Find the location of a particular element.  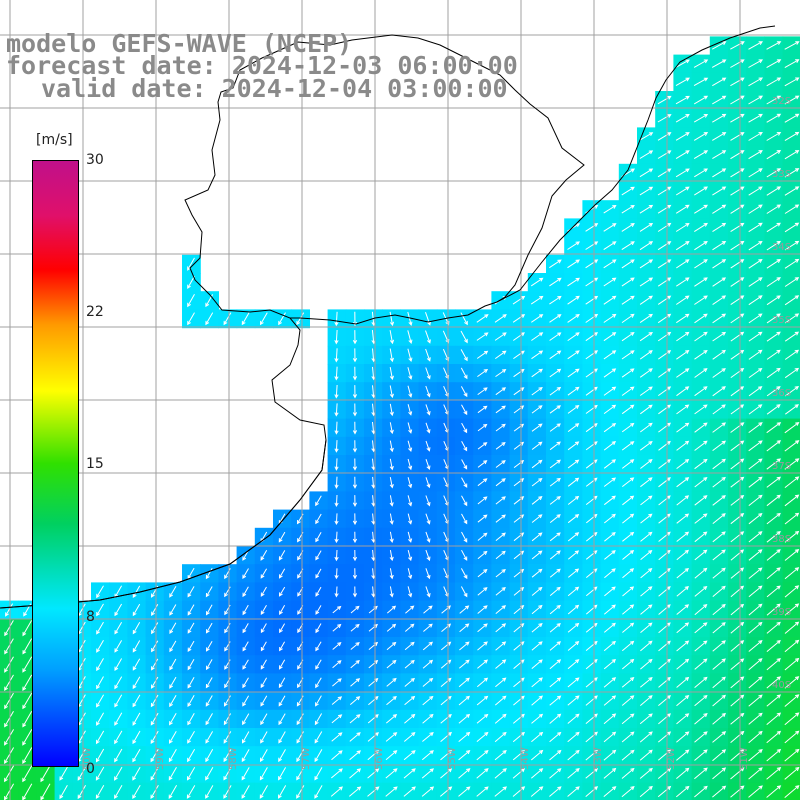

colorbar-tick-8: 8 is located at coordinates (90, 617).